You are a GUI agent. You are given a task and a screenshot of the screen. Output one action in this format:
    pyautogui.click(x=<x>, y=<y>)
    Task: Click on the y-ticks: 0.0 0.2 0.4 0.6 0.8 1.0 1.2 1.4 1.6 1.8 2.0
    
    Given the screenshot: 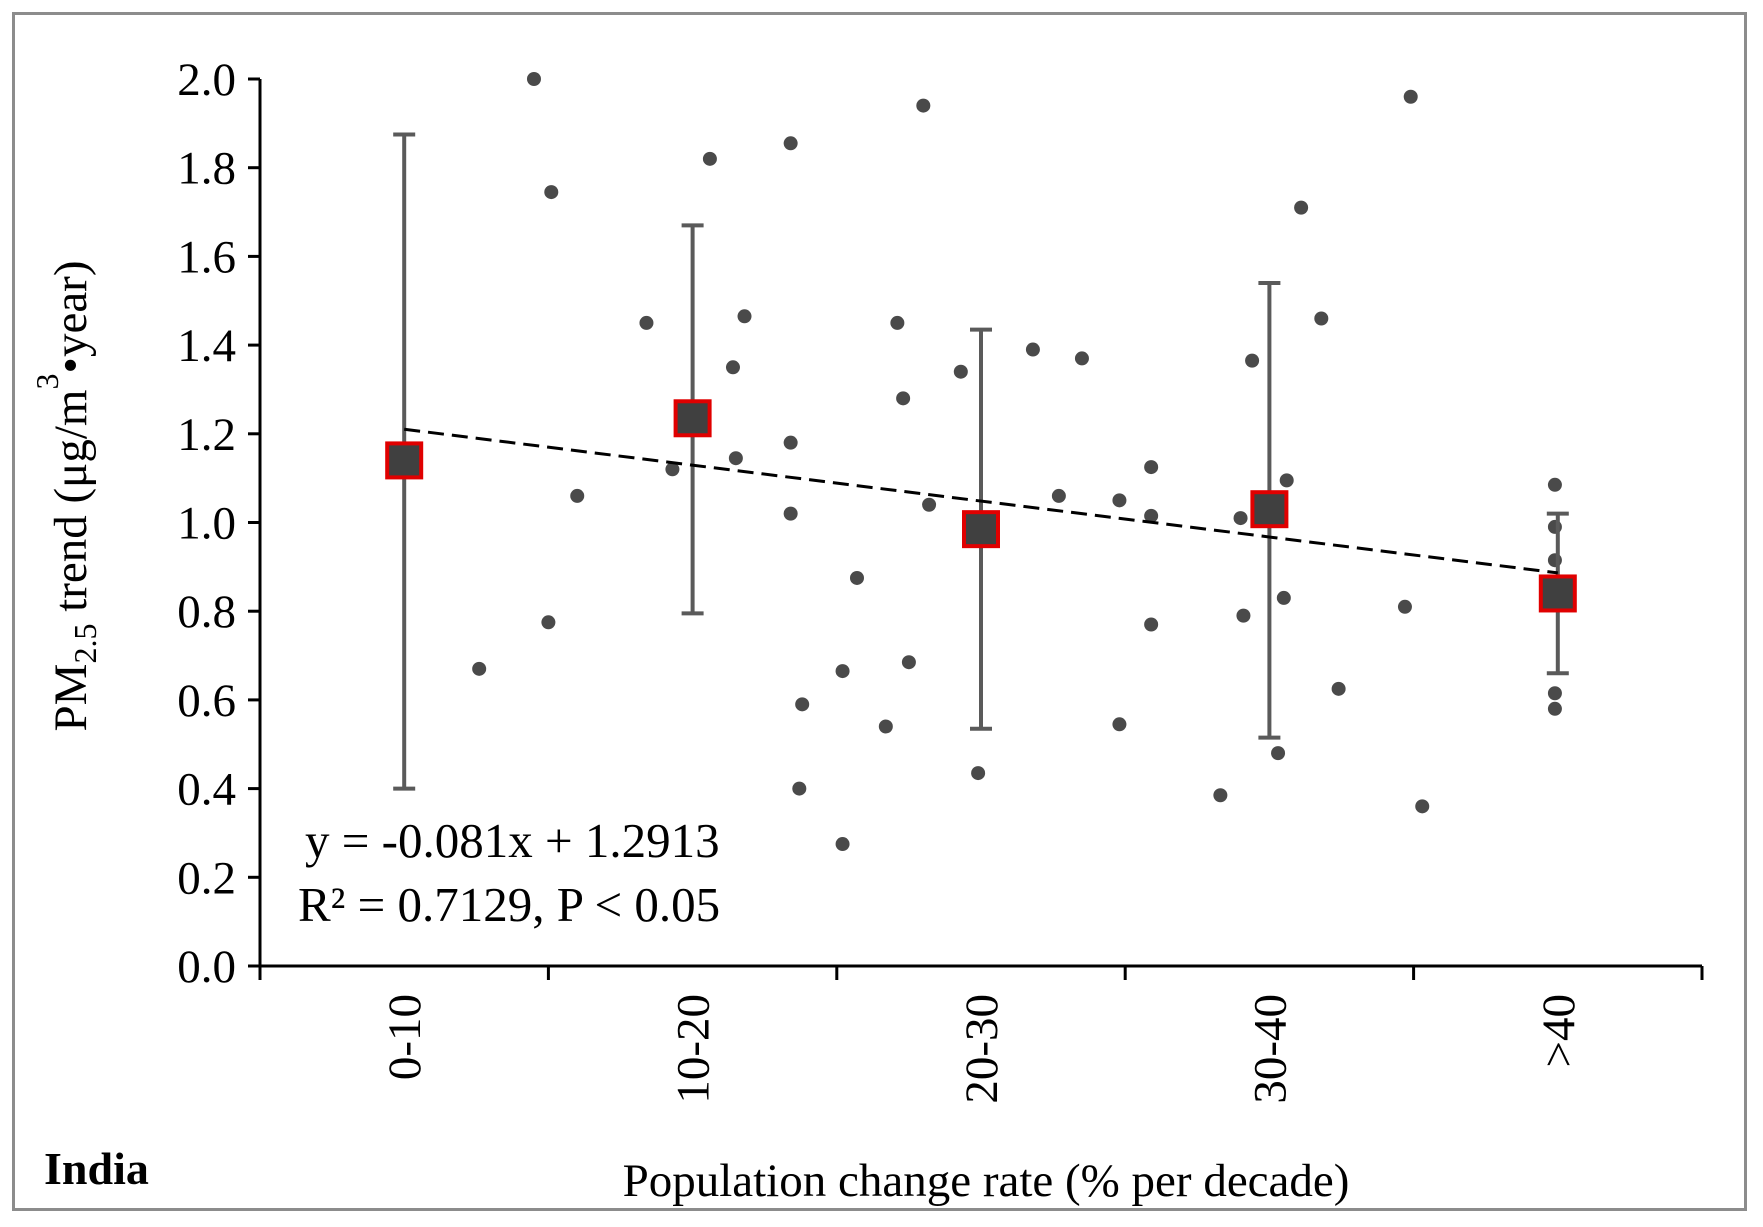 What is the action you would take?
    pyautogui.click(x=218, y=523)
    